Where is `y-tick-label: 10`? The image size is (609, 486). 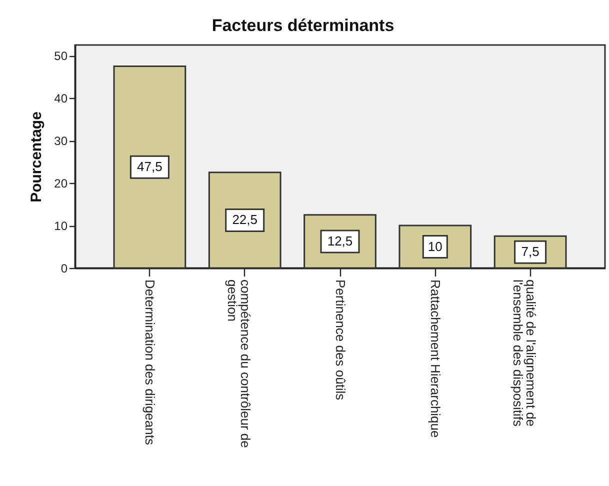 y-tick-label: 10 is located at coordinates (61, 226).